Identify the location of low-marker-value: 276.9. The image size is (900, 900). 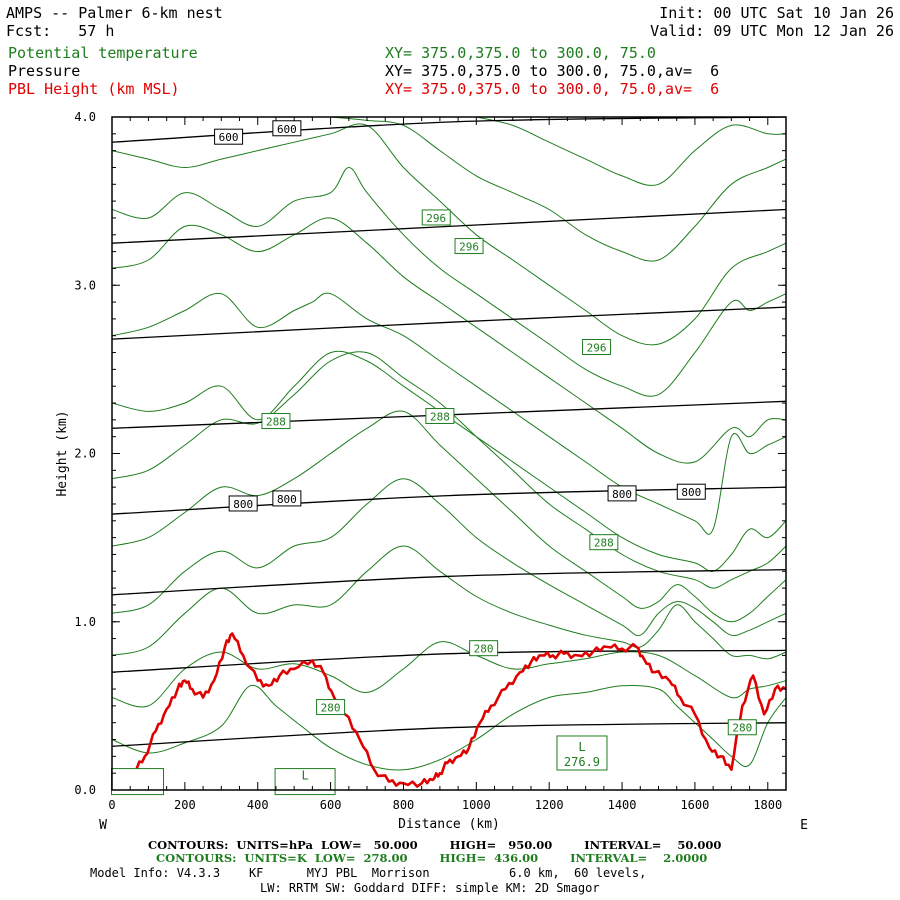
(582, 762).